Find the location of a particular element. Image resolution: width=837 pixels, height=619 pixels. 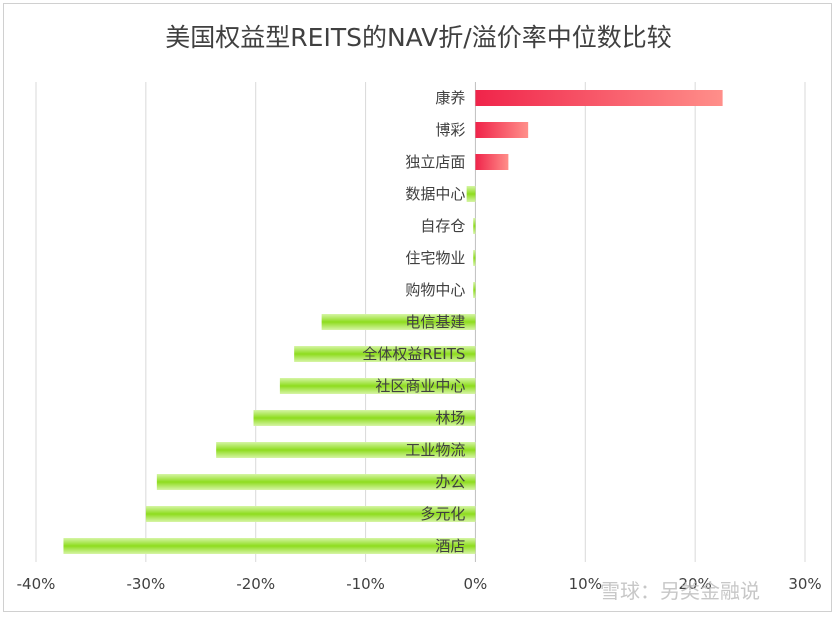

x-tick-label: -20% is located at coordinates (255, 584).